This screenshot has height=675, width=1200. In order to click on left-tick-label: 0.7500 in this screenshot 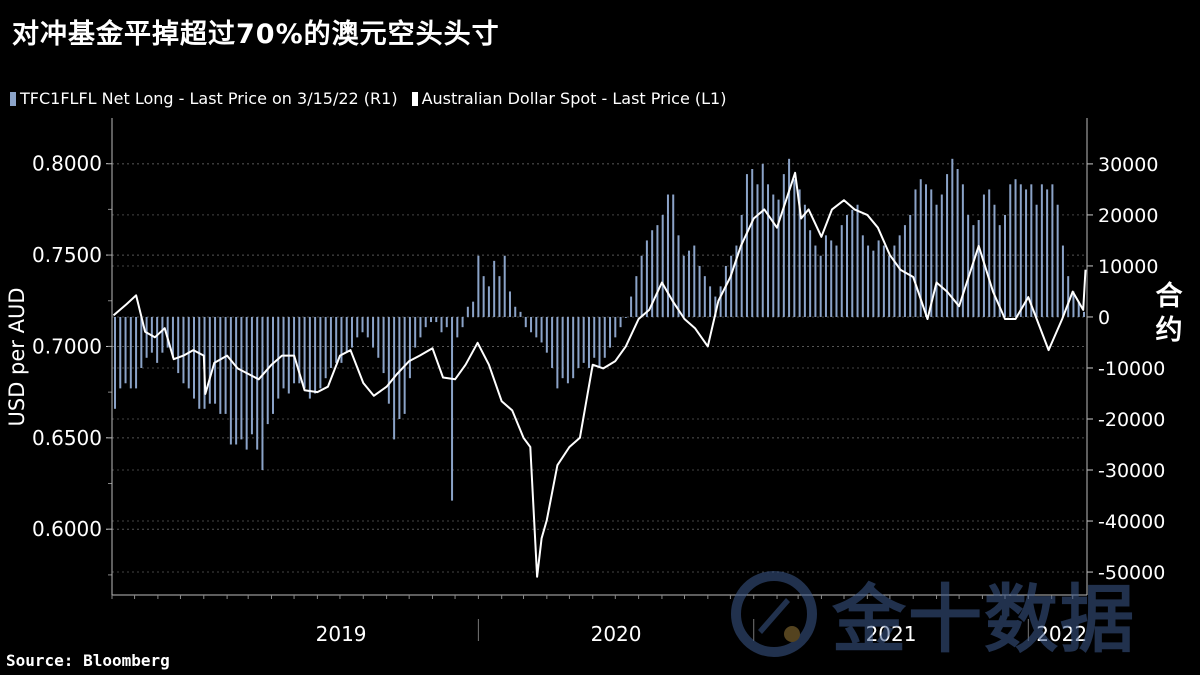, I will do `click(67, 255)`.